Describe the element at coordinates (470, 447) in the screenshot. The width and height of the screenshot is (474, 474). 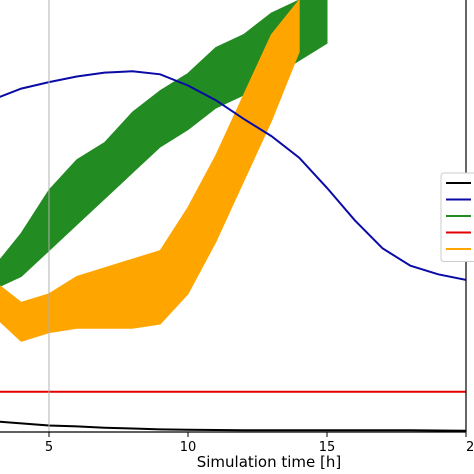
I see `x-tick-label: 20` at that location.